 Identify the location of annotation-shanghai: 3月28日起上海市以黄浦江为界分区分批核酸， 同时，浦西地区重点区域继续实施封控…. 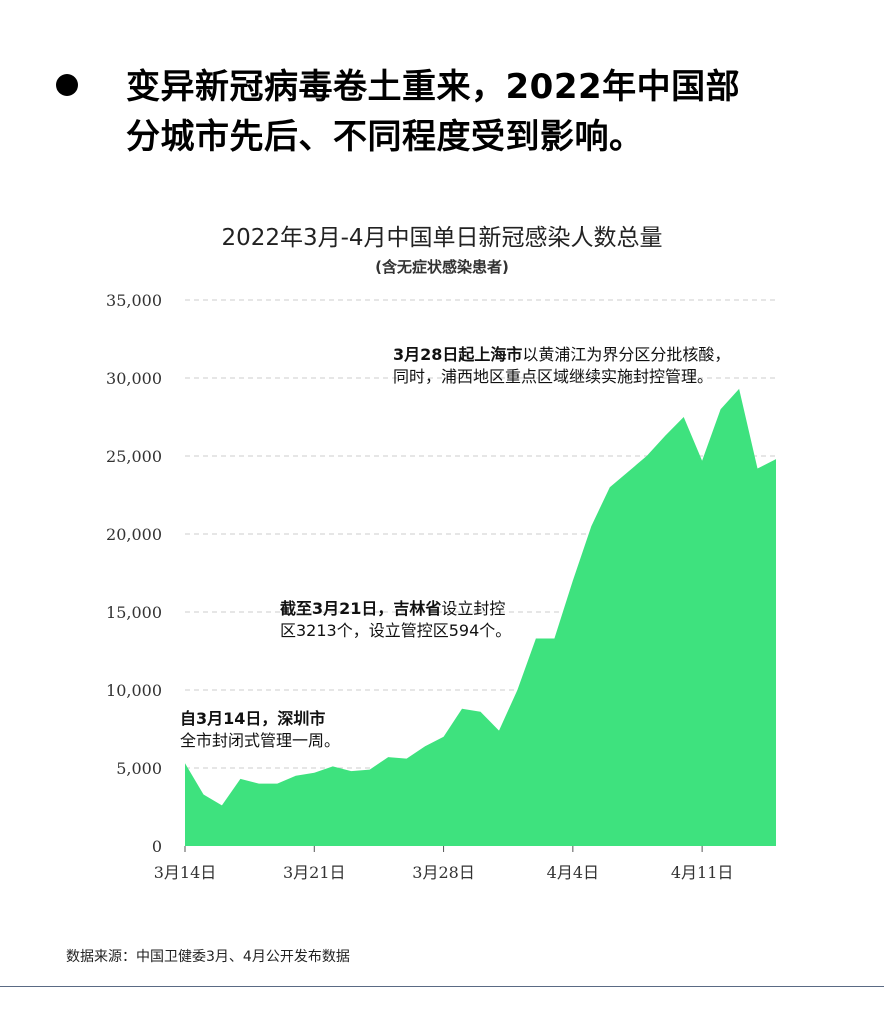
(561, 366).